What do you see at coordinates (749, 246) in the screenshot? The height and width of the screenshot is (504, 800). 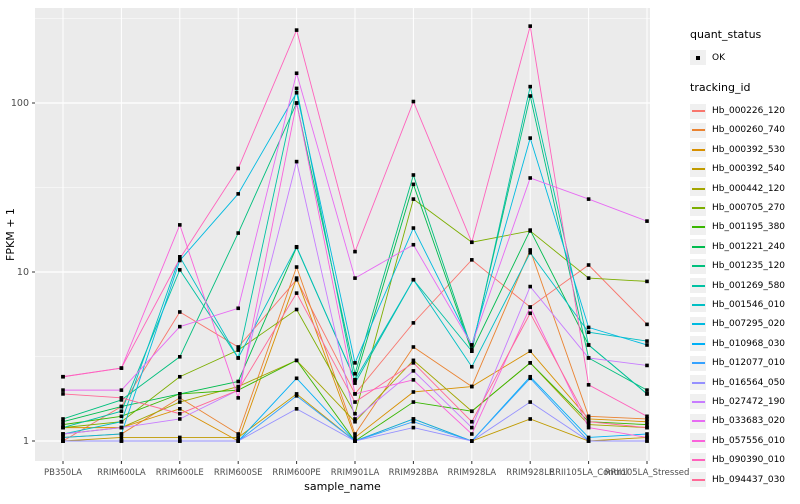 I see `legend-label: Hb_001221_240` at bounding box center [749, 246].